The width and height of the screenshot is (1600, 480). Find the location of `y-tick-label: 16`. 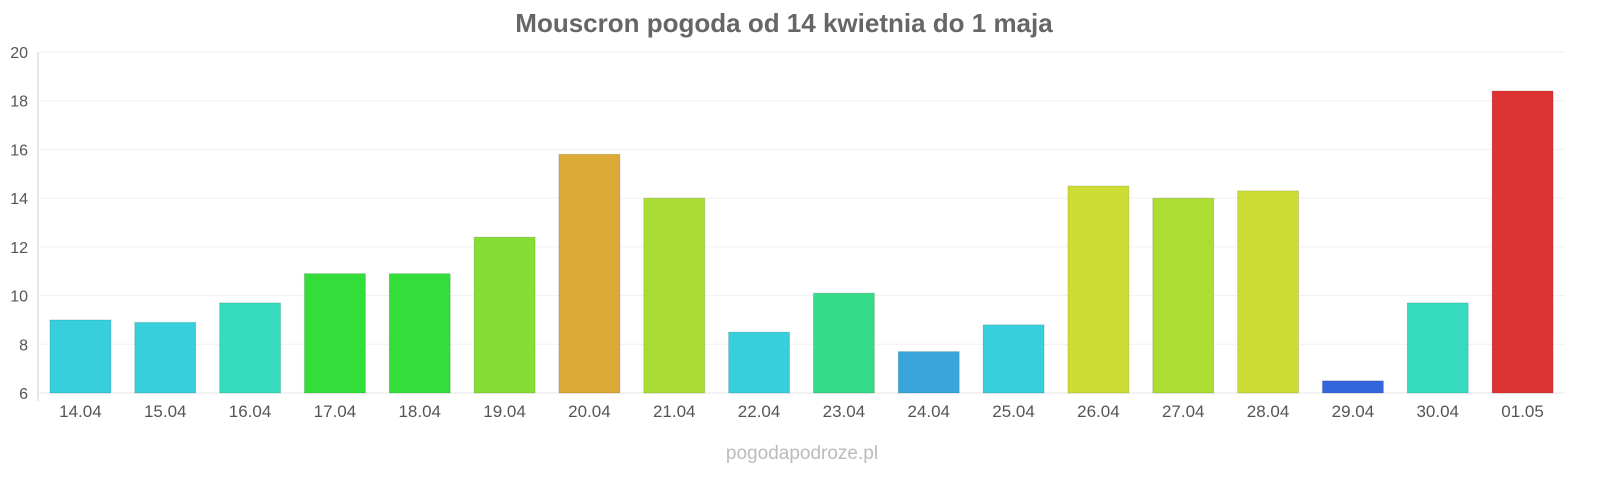

y-tick-label: 16 is located at coordinates (19, 150).